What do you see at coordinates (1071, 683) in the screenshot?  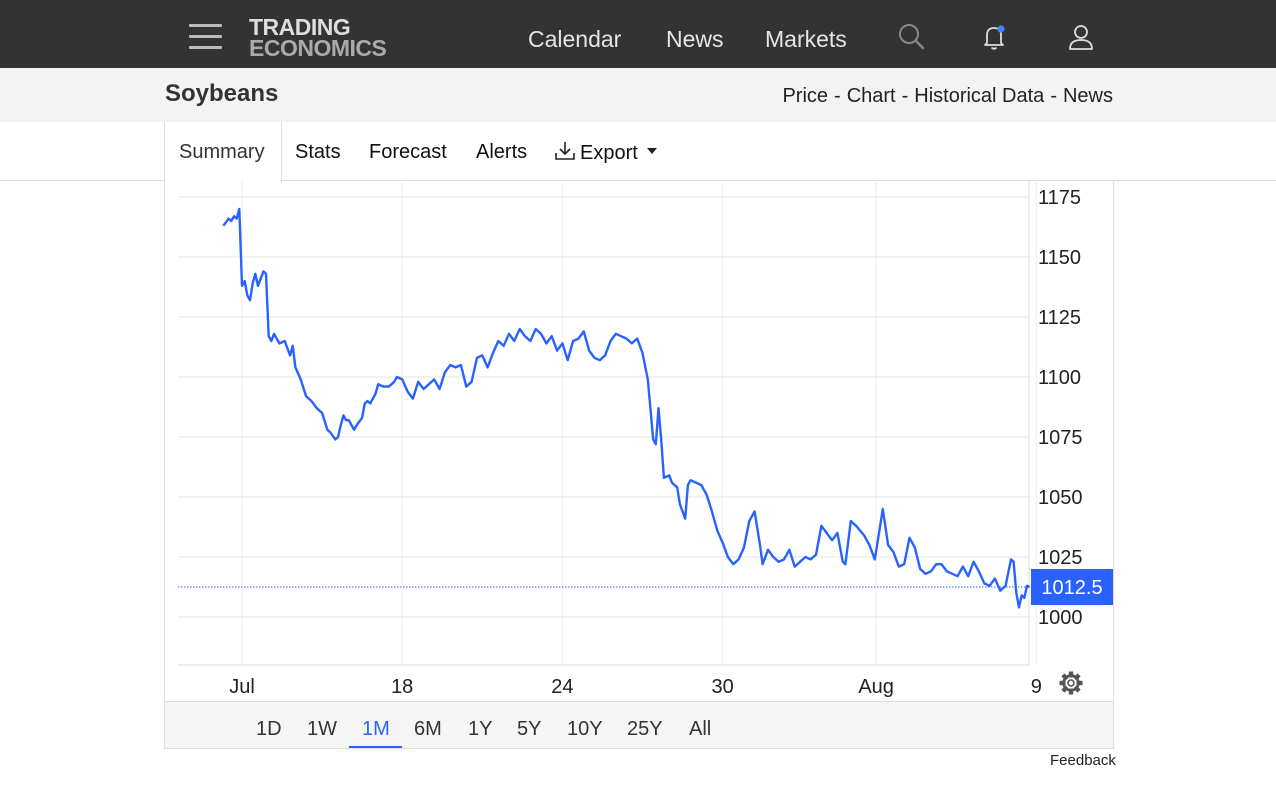 I see `settings-gear-icon` at bounding box center [1071, 683].